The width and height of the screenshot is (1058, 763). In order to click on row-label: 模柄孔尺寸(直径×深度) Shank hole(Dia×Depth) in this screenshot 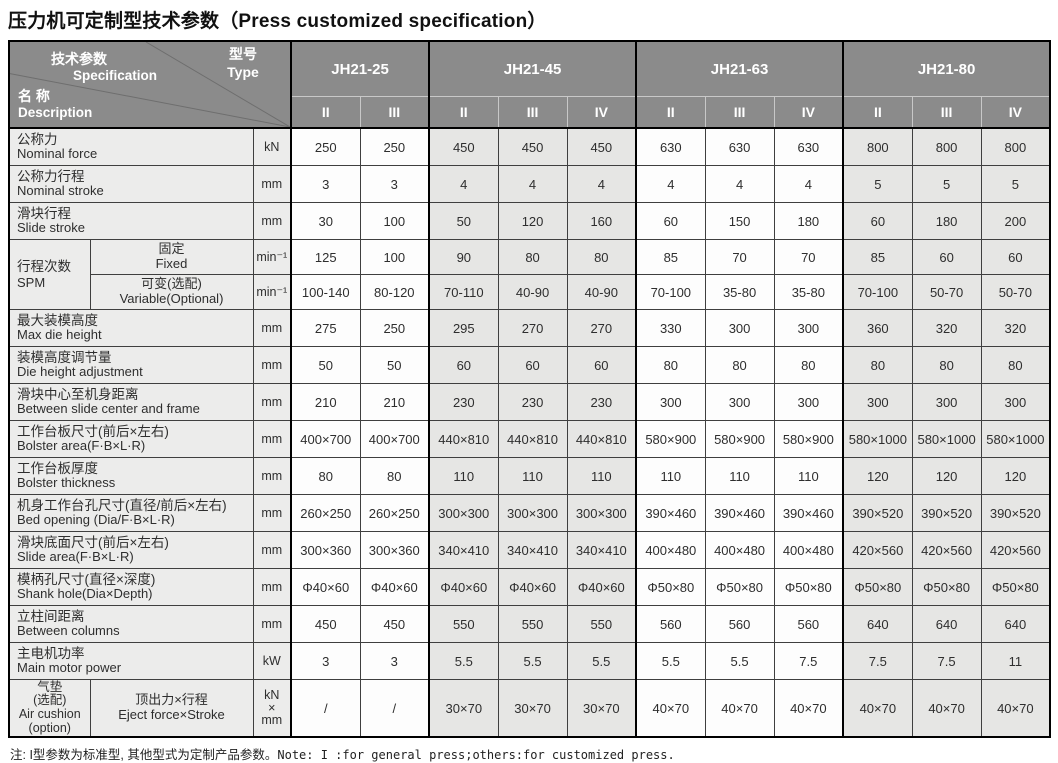, I will do `click(131, 587)`.